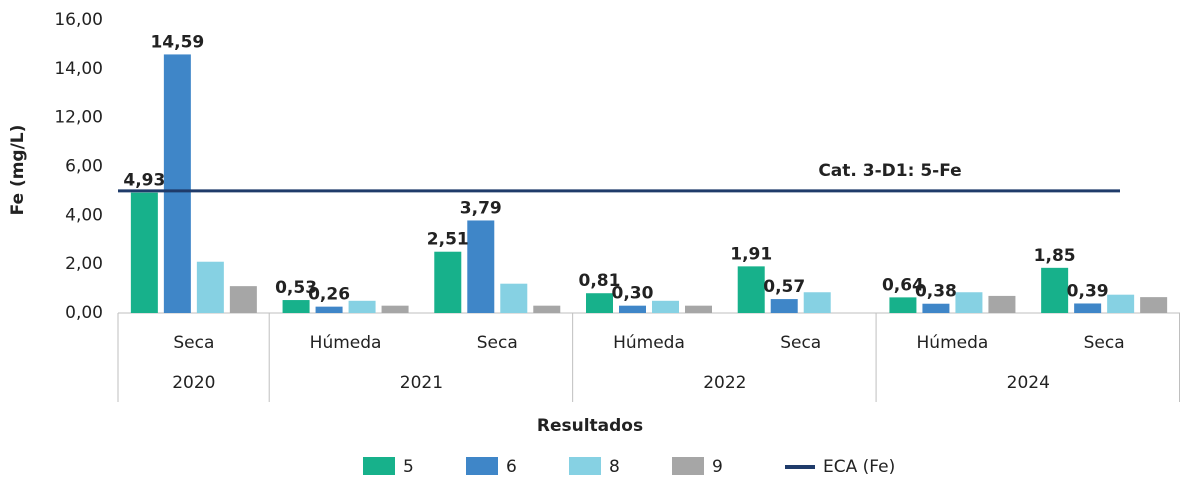 This screenshot has width=1180, height=495. Describe the element at coordinates (329, 295) in the screenshot. I see `data-label: 0,26` at that location.